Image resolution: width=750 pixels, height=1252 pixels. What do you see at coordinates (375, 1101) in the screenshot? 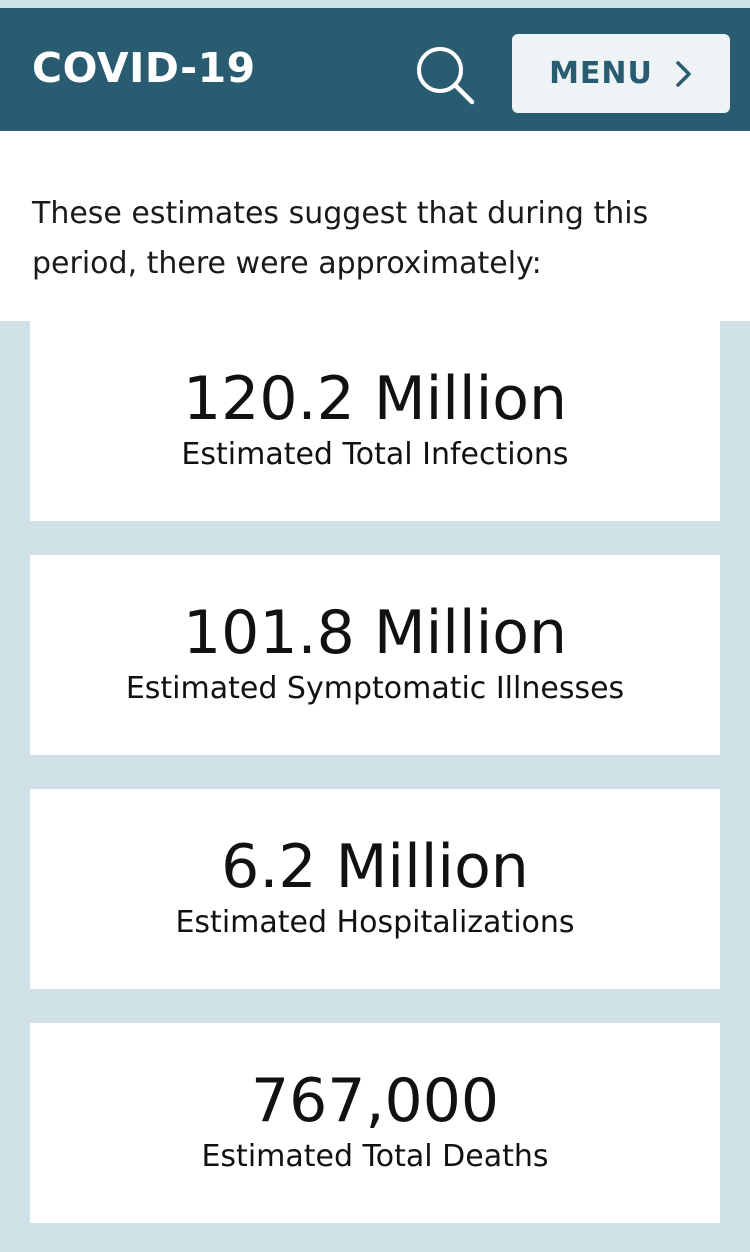
I see `stat-value: 767,000` at bounding box center [375, 1101].